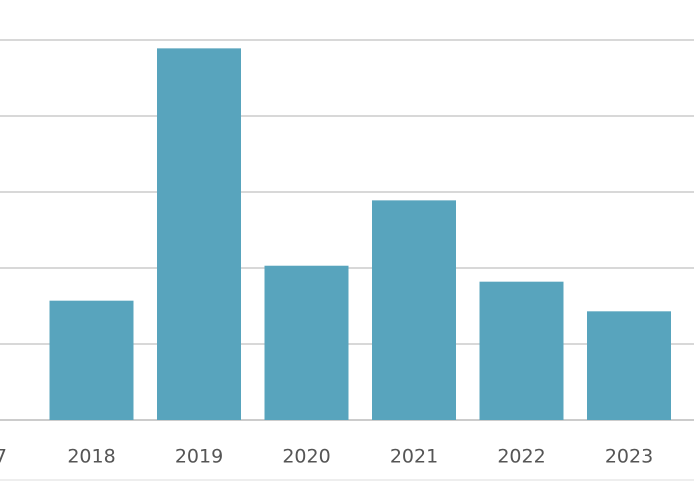 This screenshot has height=482, width=694. Describe the element at coordinates (3, 457) in the screenshot. I see `x-tick-label: 7` at that location.